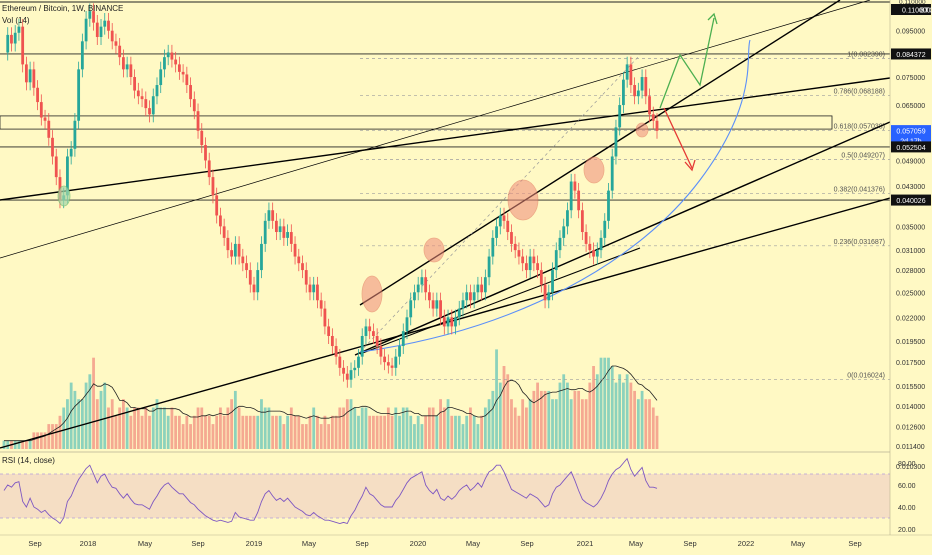 The image size is (932, 555). What do you see at coordinates (866, 375) in the screenshot?
I see `fib-label: 0(0.016024)` at bounding box center [866, 375].